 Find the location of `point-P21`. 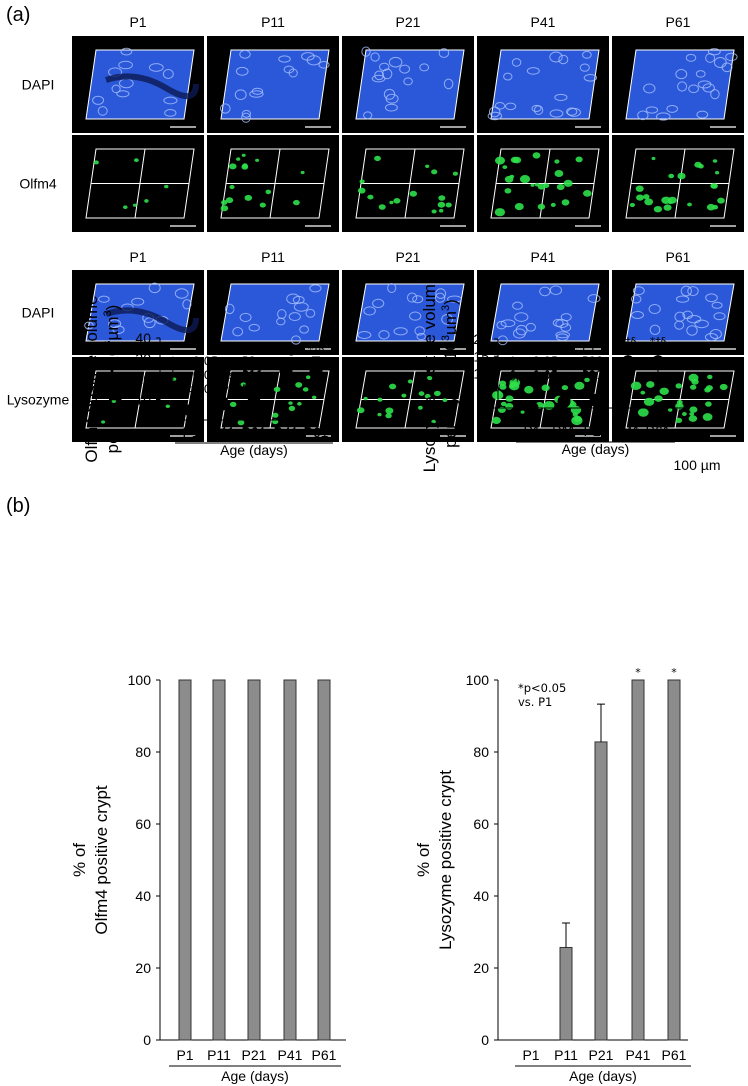

point-P21 is located at coordinates (254, 402).